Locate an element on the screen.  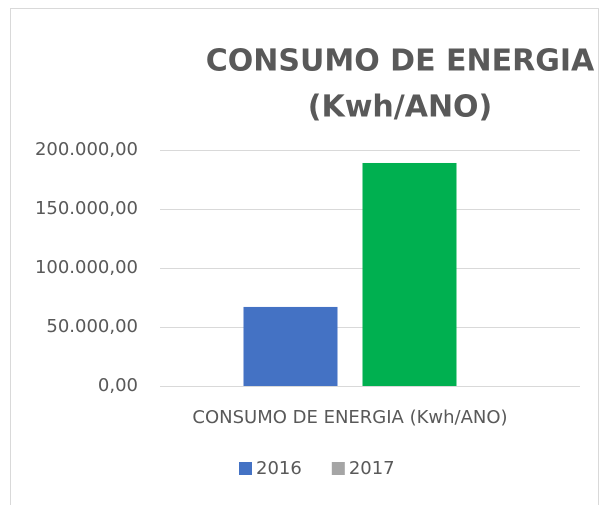
x-tick-label: CONSUMO DE ENERGIA (Kwh/ANO) is located at coordinates (349, 417).